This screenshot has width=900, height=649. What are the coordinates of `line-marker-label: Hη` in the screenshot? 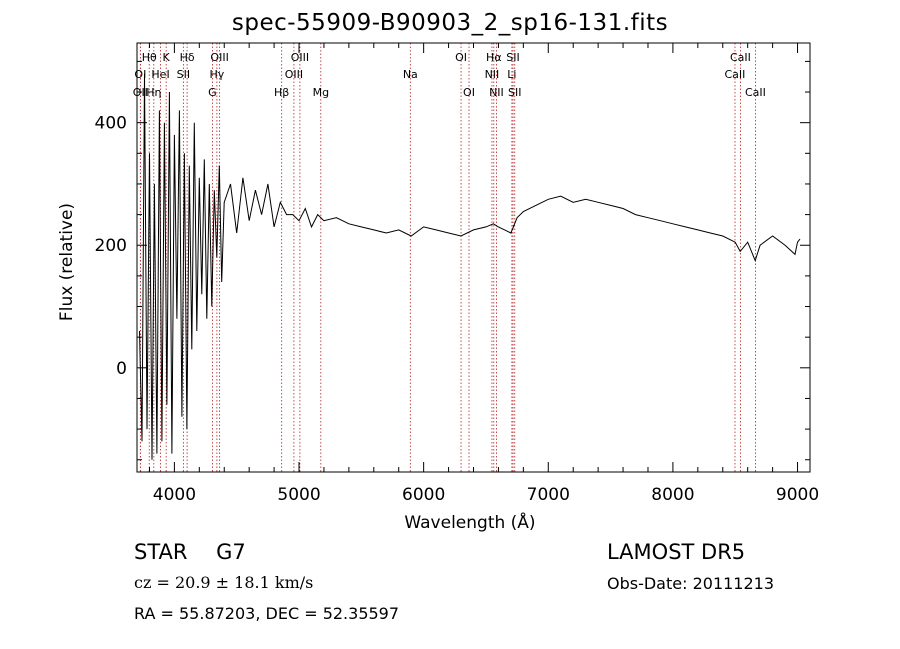 It's located at (153, 92).